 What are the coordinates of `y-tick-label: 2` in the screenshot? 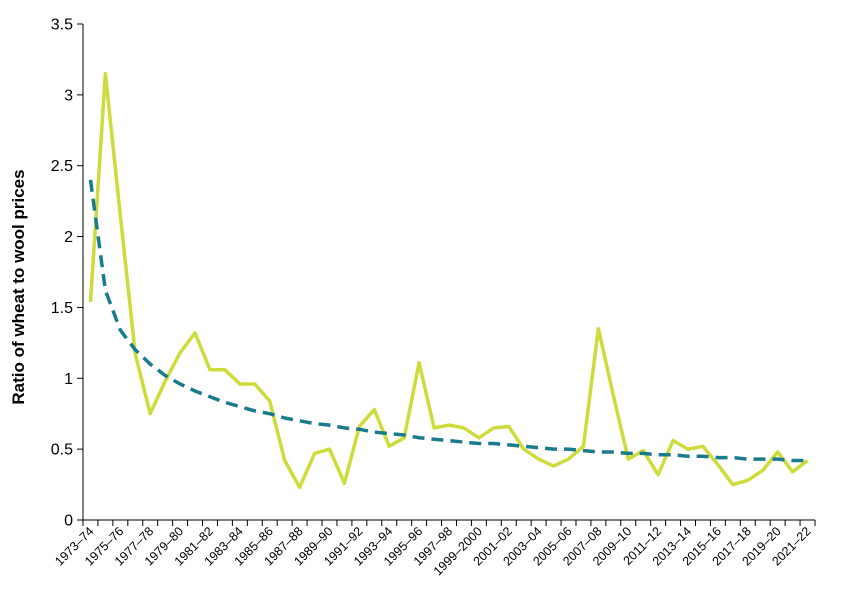 It's located at (68, 237).